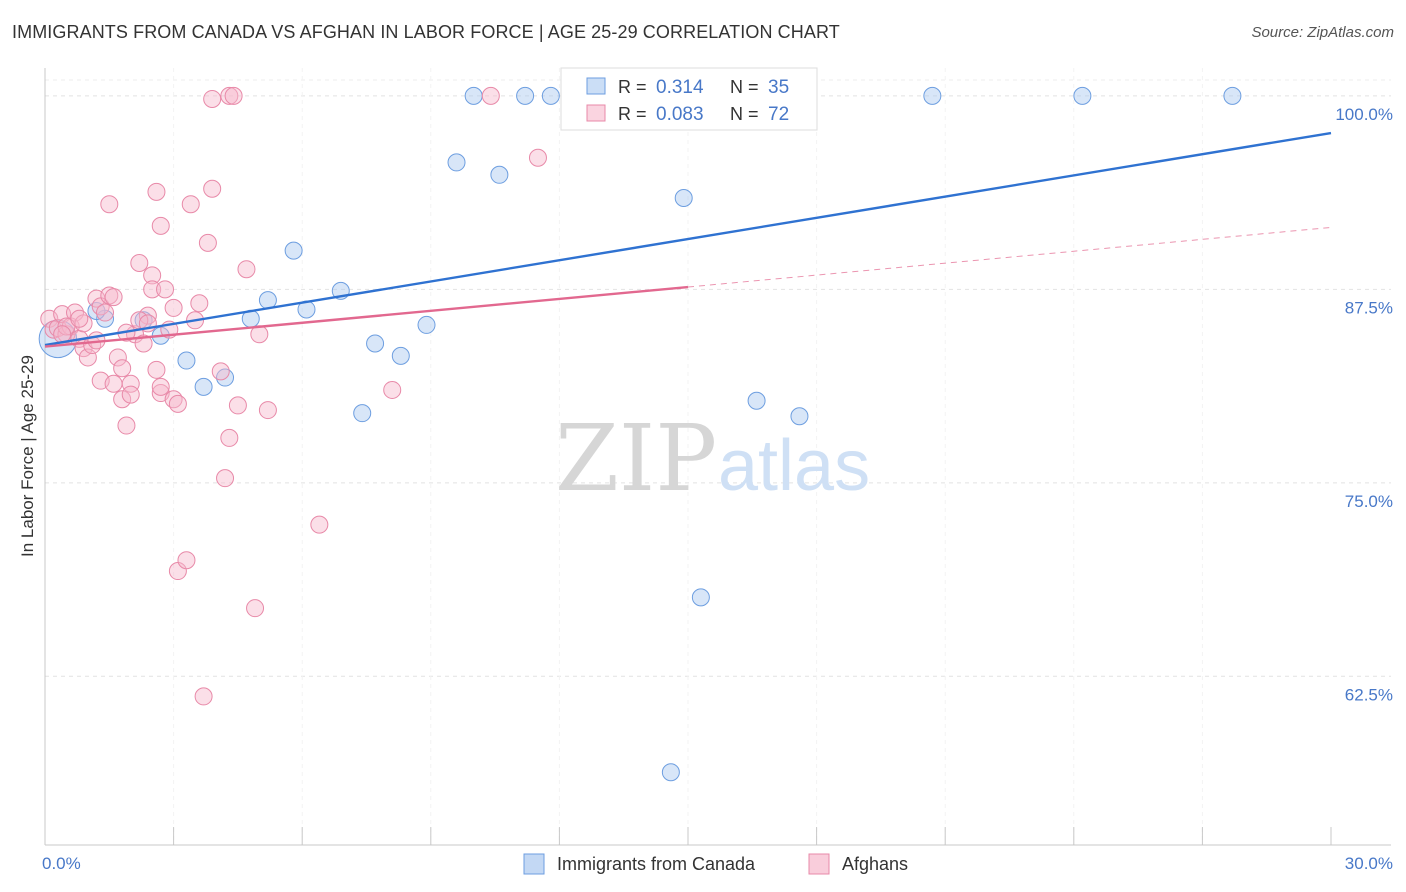 The height and width of the screenshot is (892, 1406). What do you see at coordinates (656, 864) in the screenshot?
I see `legend-label-blue: Immigrants from Canada` at bounding box center [656, 864].